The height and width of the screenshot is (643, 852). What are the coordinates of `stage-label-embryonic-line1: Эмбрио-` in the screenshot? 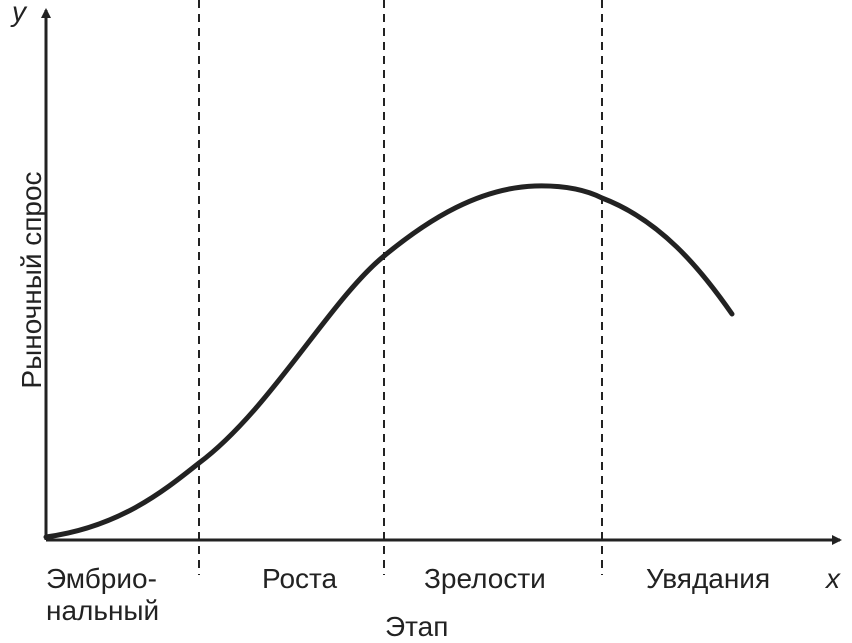 It's located at (101, 578).